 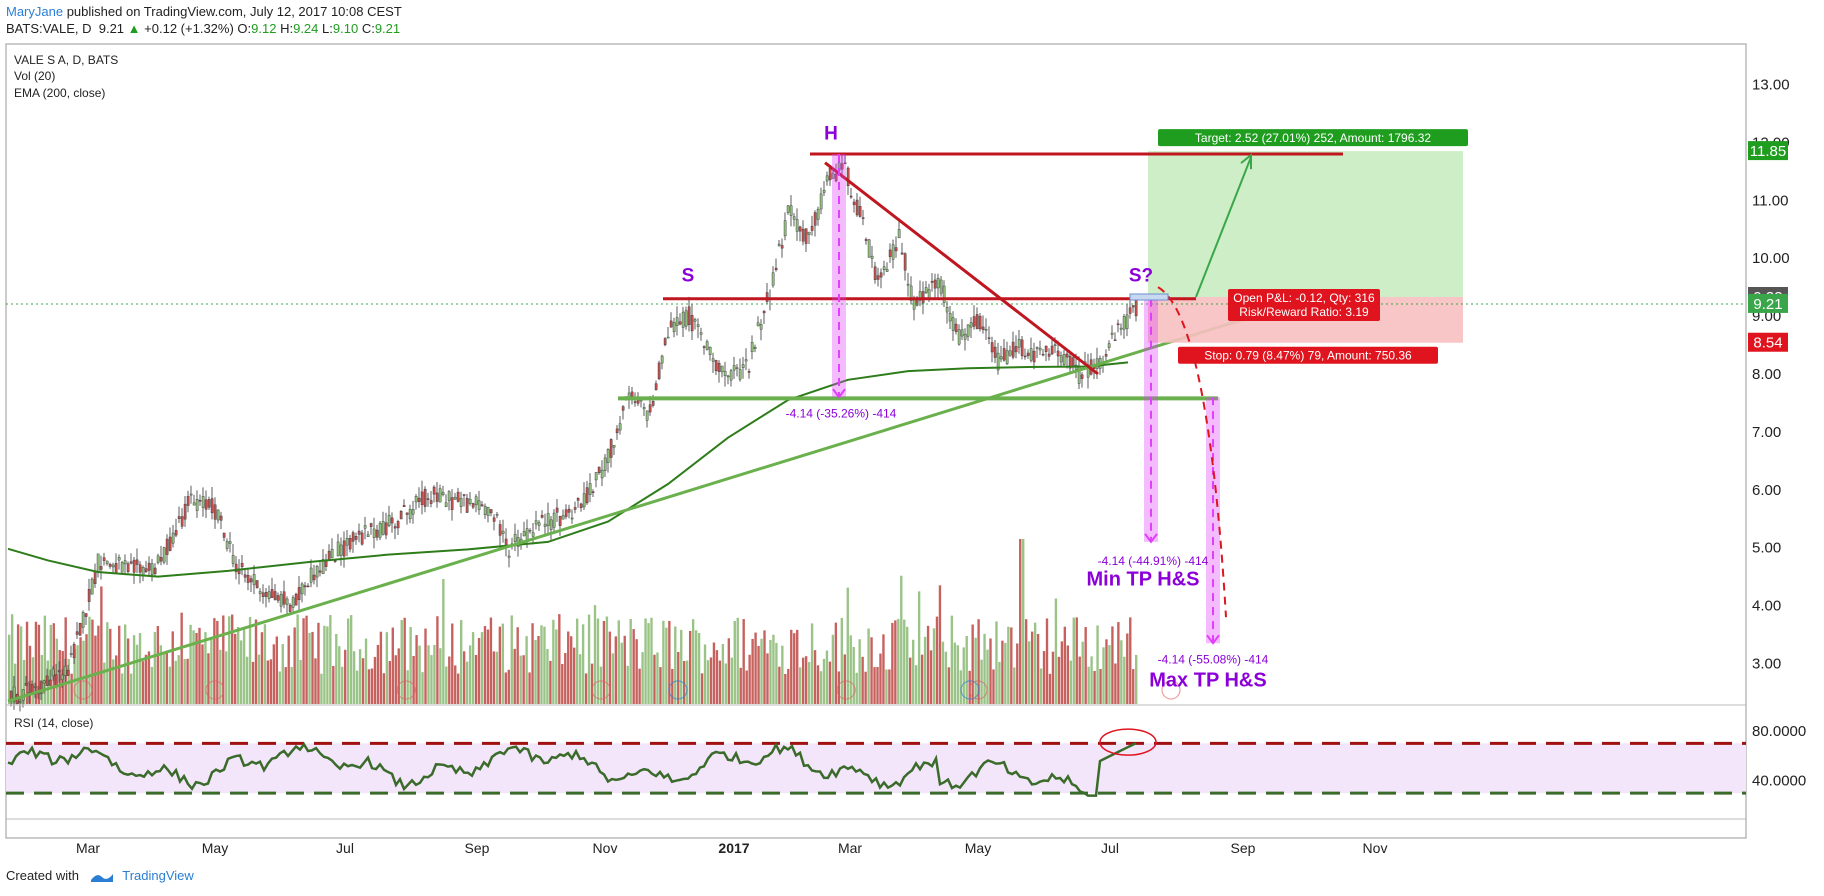 What do you see at coordinates (387, 28) in the screenshot?
I see `close-value: 9.21` at bounding box center [387, 28].